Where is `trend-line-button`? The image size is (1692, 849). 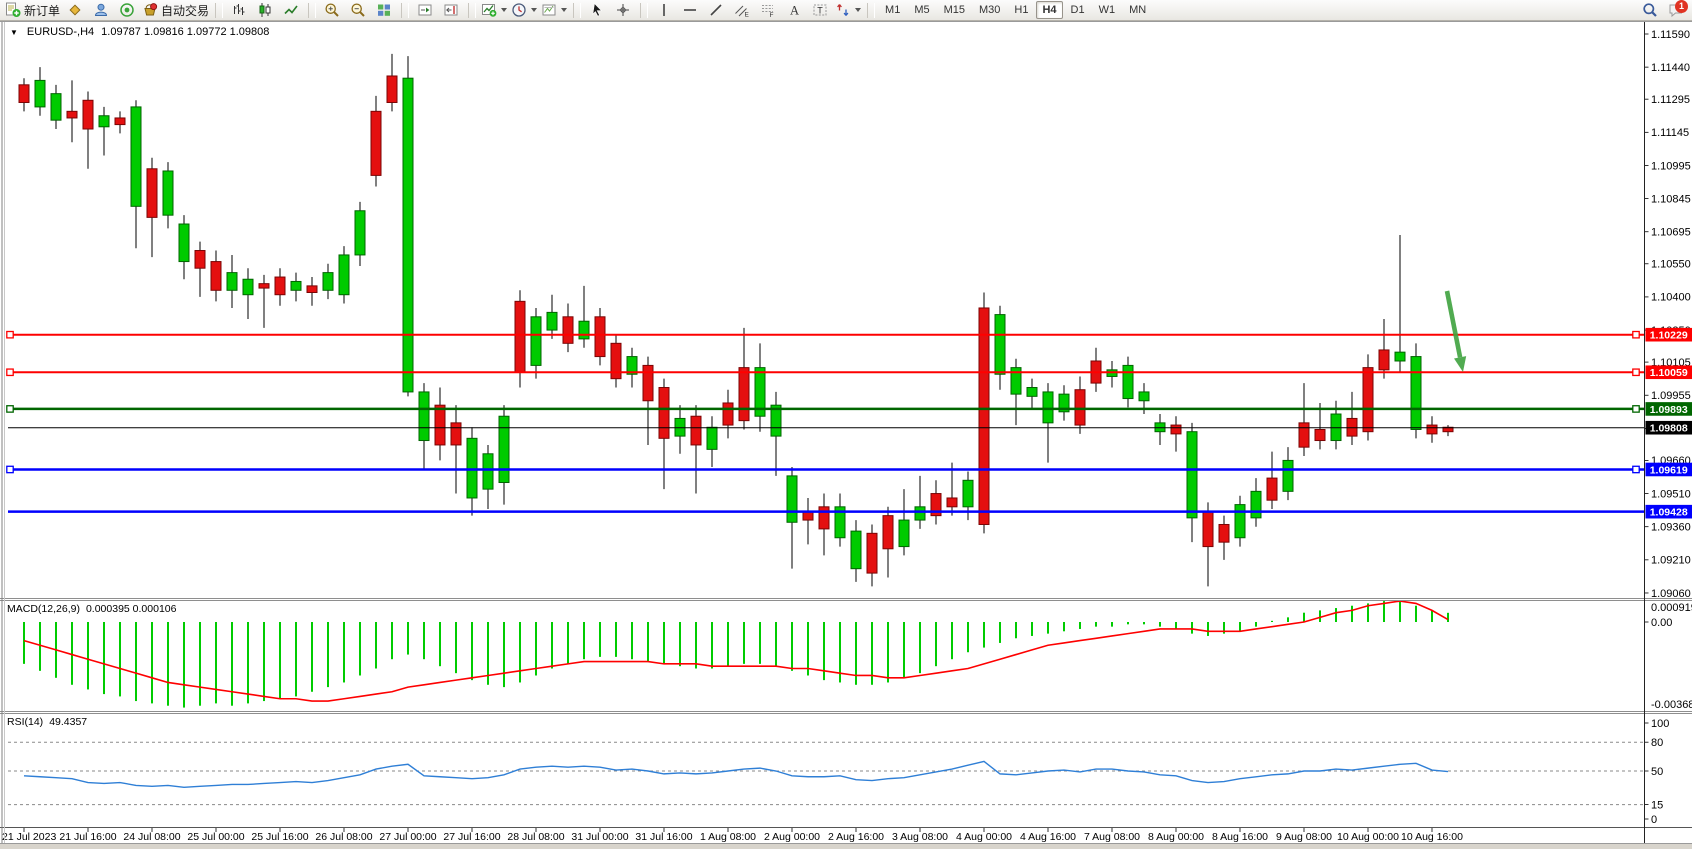
trend-line-button is located at coordinates (716, 10).